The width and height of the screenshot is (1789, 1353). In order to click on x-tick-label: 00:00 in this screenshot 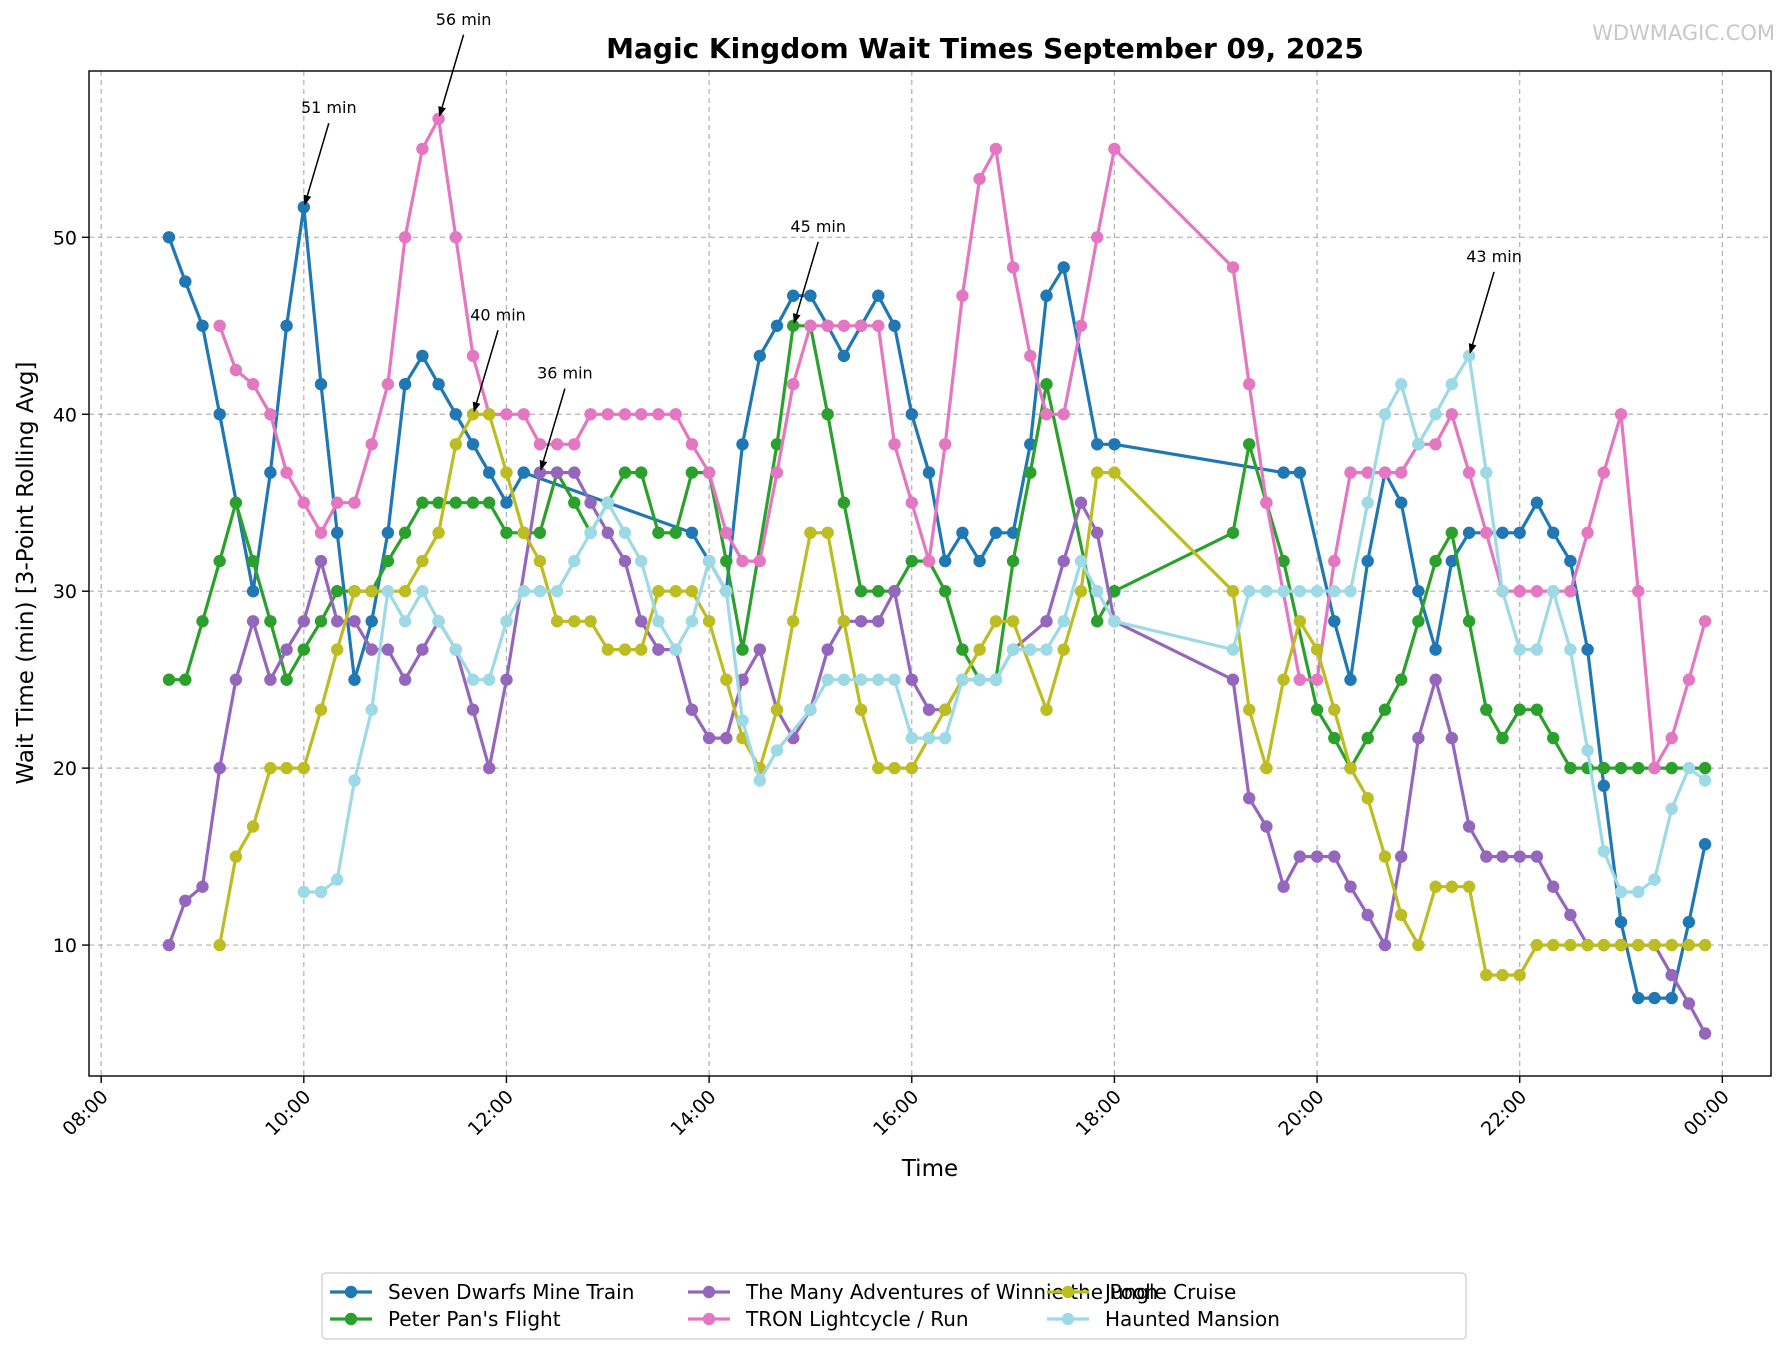, I will do `click(1707, 1113)`.